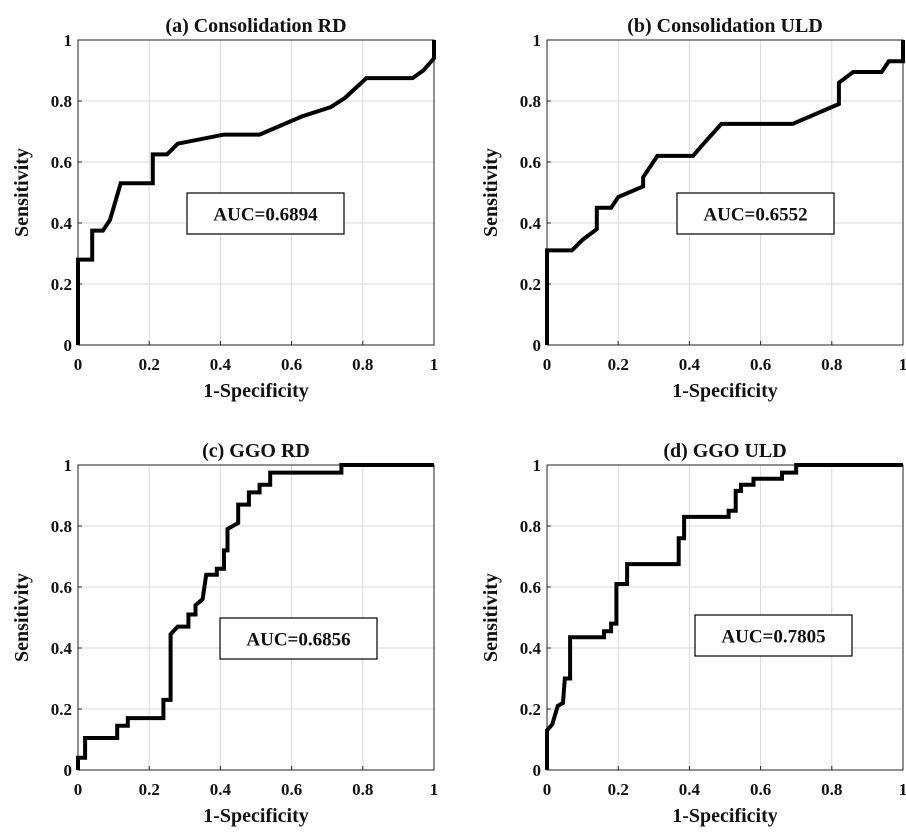 The image size is (906, 832). Describe the element at coordinates (724, 451) in the screenshot. I see `chart-title: (d) GGO ULD` at that location.